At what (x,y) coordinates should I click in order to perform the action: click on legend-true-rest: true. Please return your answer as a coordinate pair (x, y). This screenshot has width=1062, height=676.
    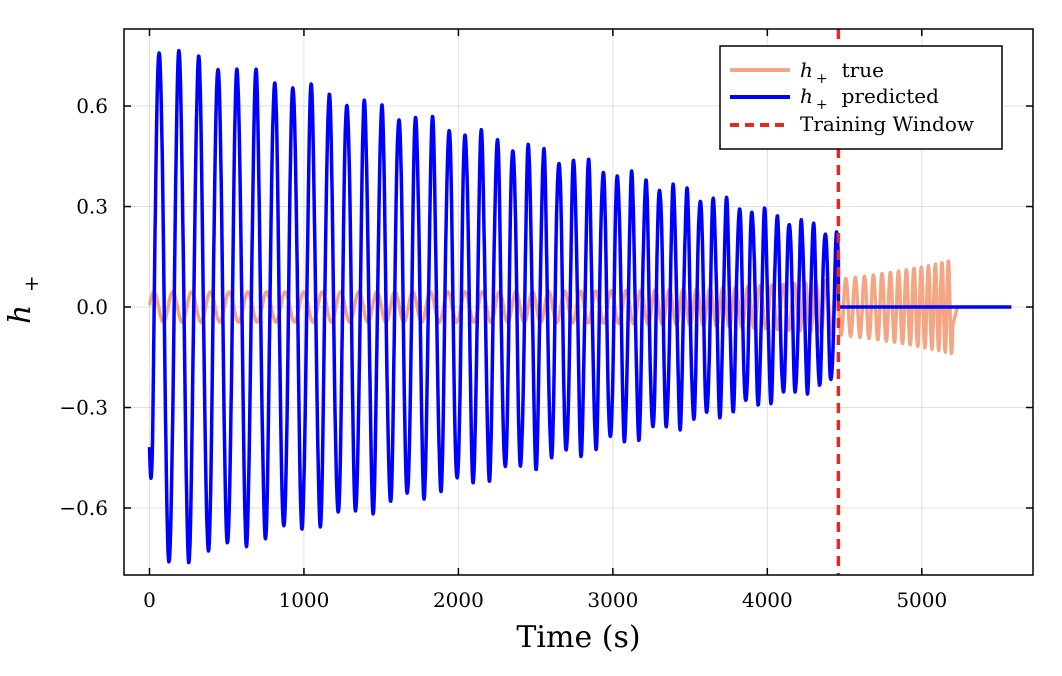
    Looking at the image, I should click on (863, 70).